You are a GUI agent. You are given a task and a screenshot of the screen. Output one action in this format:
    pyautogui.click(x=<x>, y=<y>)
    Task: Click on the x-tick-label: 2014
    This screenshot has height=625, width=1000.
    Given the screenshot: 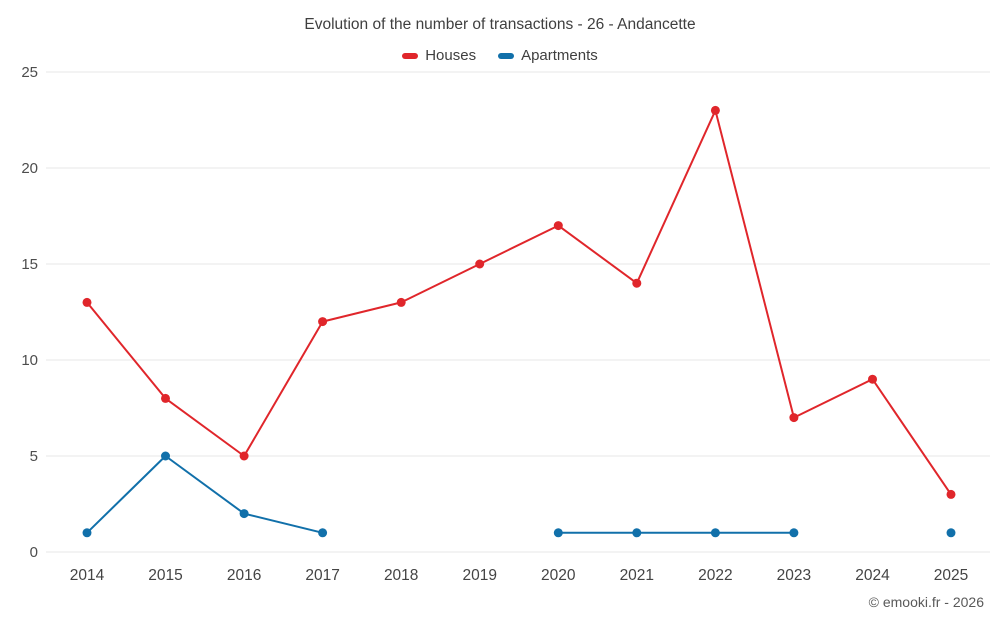 What is the action you would take?
    pyautogui.click(x=87, y=575)
    